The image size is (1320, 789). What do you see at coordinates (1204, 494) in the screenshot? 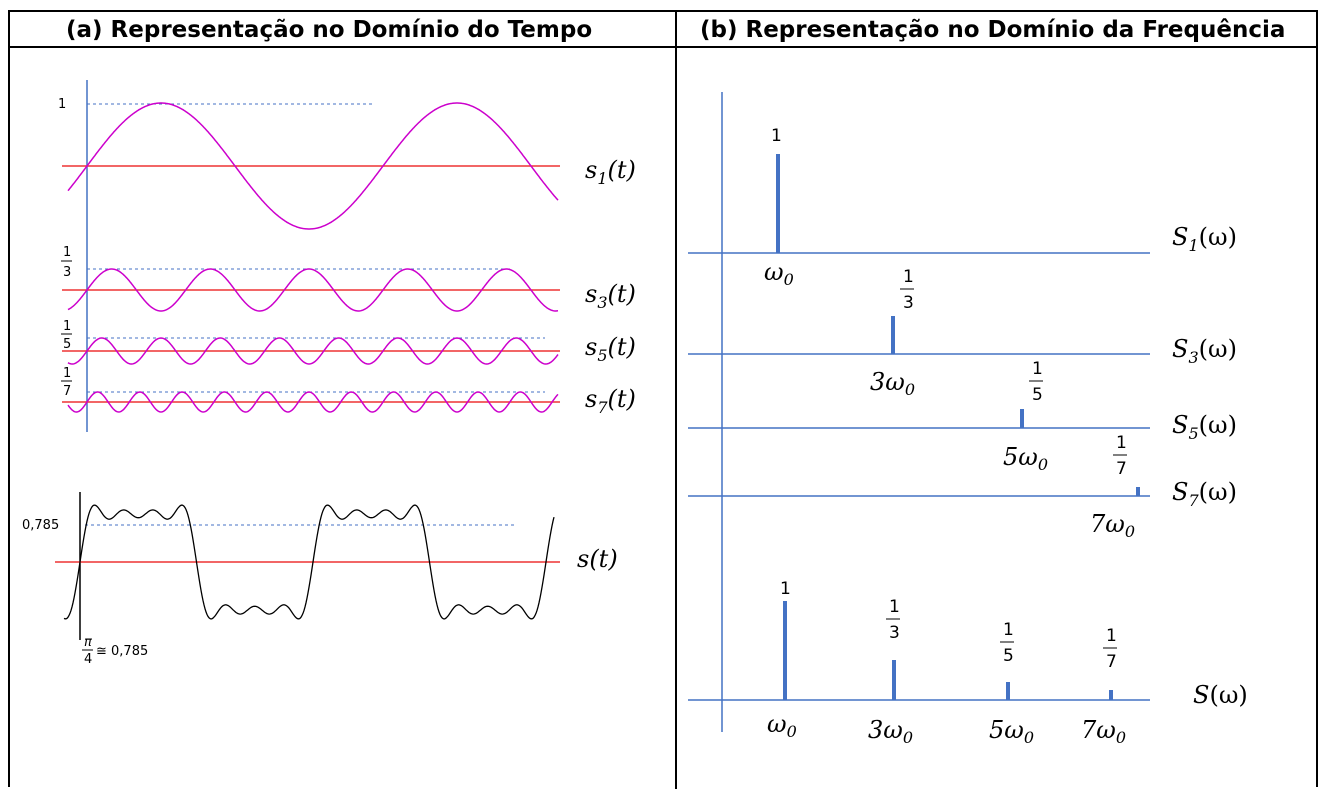
I see `S7-label: S7(ω)` at bounding box center [1204, 494].